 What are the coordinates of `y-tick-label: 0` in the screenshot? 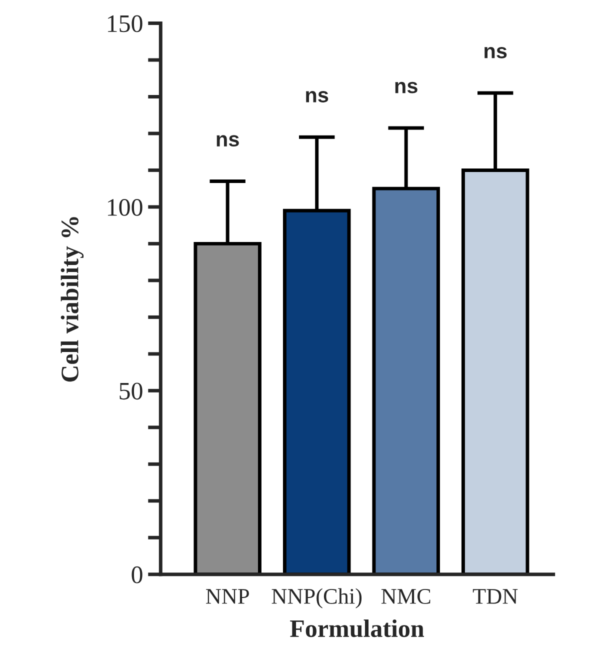 It's located at (137, 575).